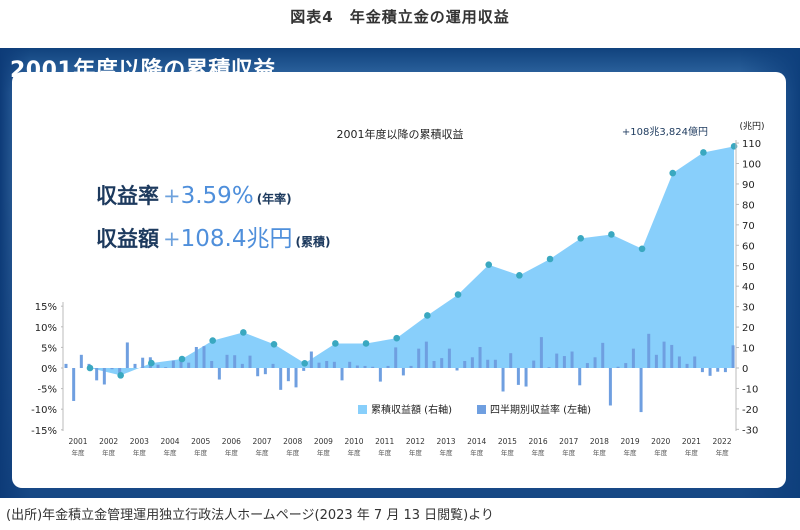 This screenshot has height=530, width=800. What do you see at coordinates (445, 441) in the screenshot?
I see `x-axis-year-label: 2013` at bounding box center [445, 441].